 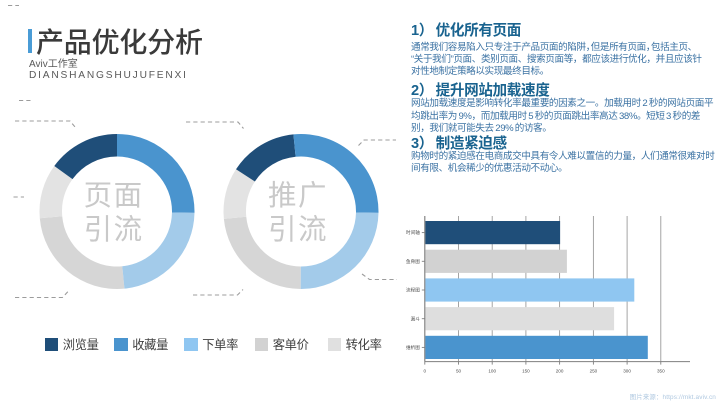 I want to click on svg-text: 100, so click(x=492, y=371).